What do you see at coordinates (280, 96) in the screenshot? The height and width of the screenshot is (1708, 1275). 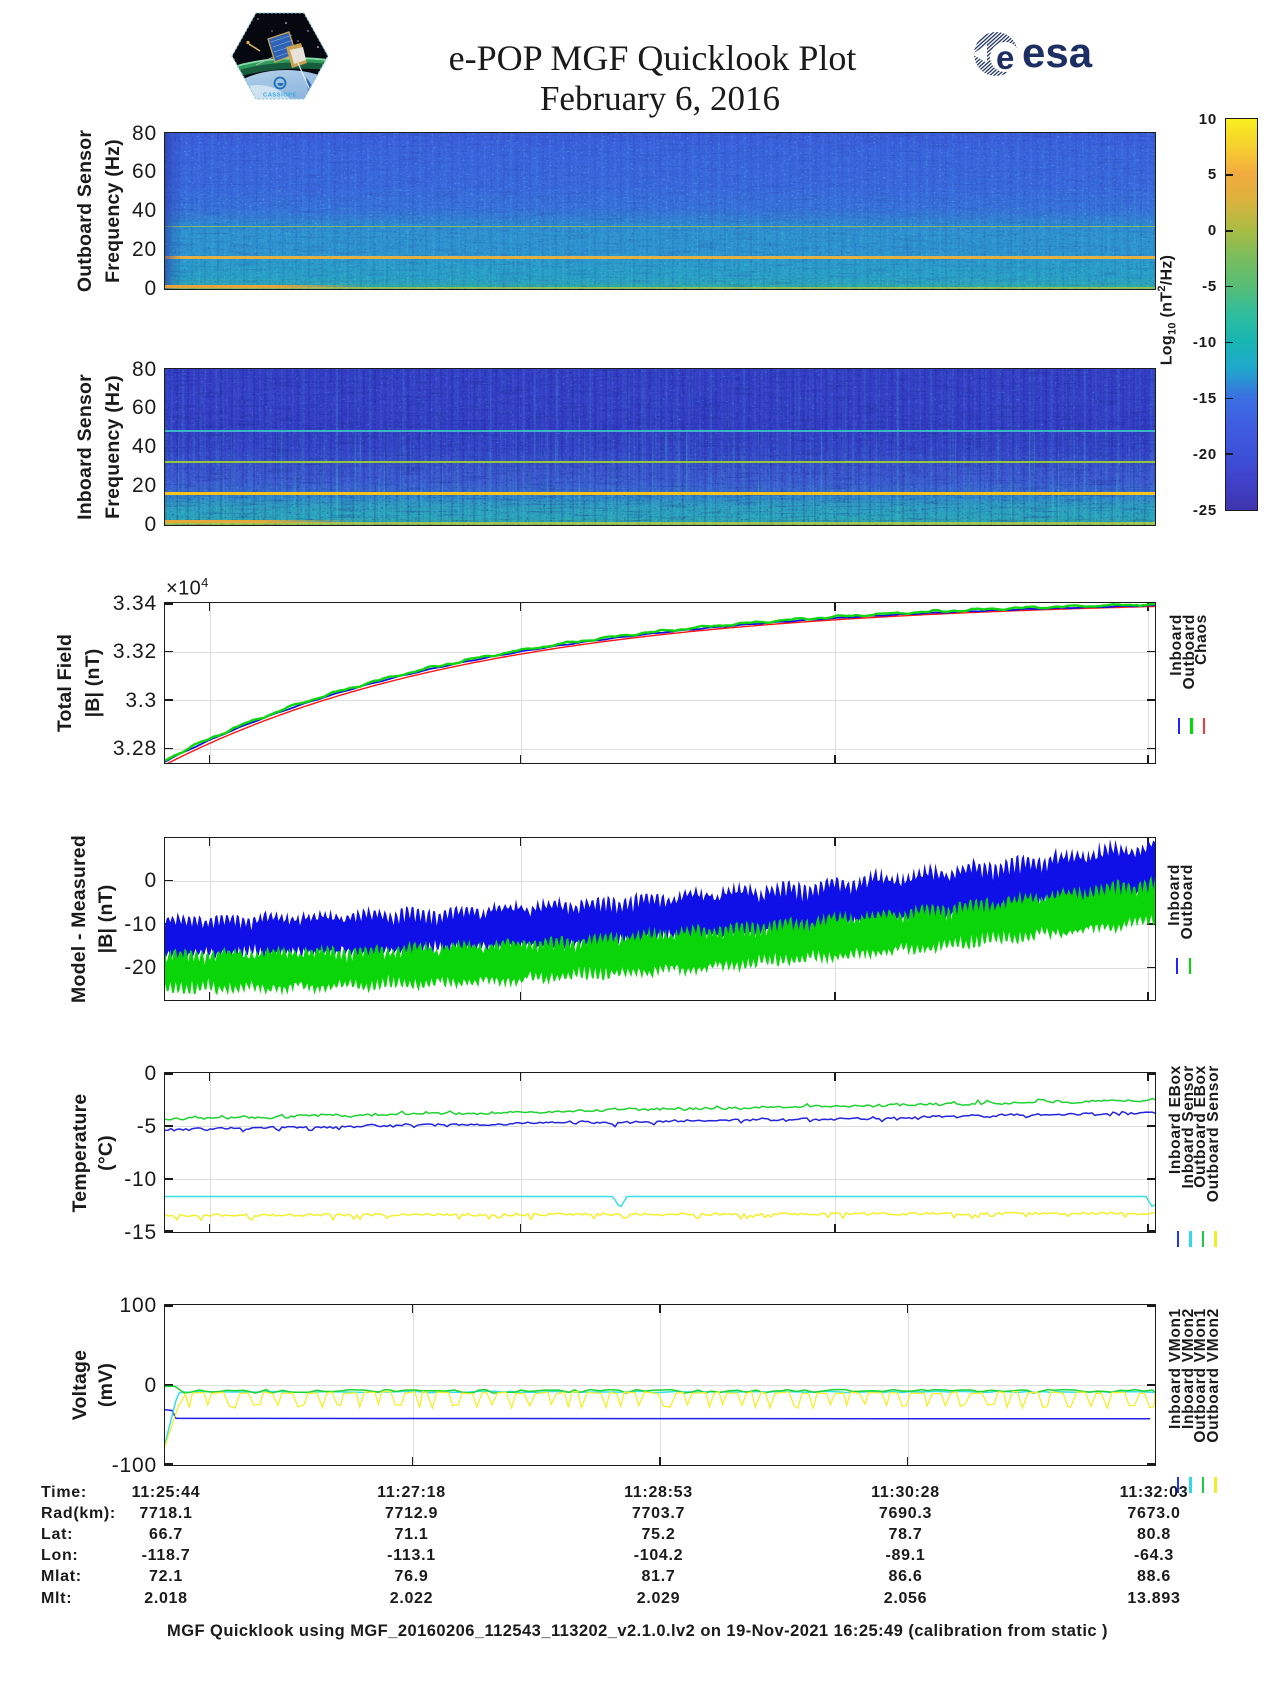 I see `svg-text: CASSIOPE` at bounding box center [280, 96].